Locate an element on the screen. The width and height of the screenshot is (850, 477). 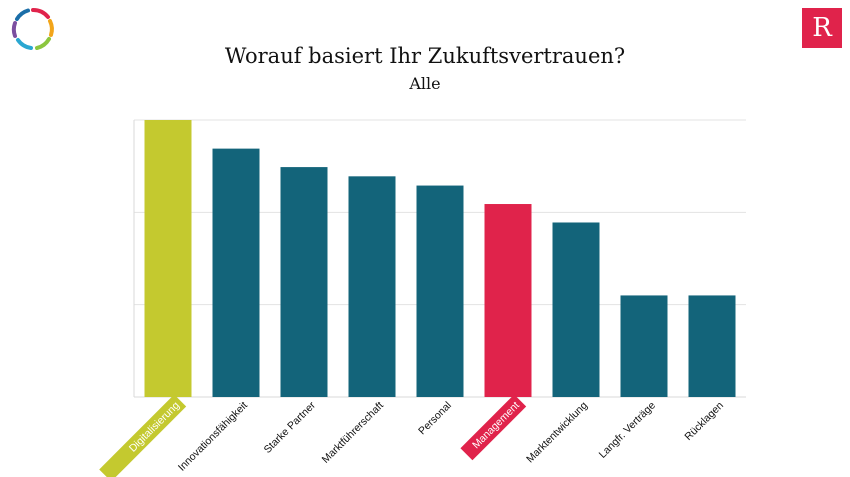
chart-subtitle: Alle is located at coordinates (425, 83).